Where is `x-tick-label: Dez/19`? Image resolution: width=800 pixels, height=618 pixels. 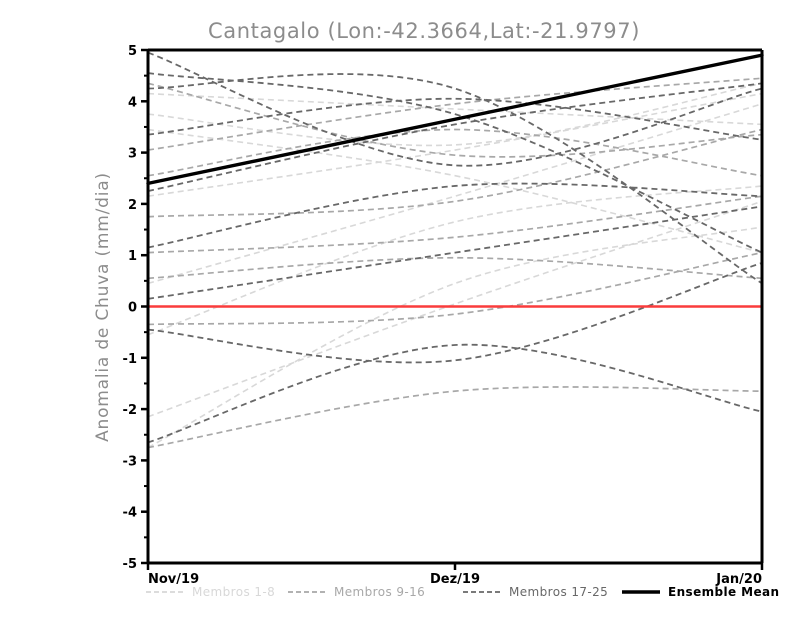 x-tick-label: Dez/19 is located at coordinates (455, 579).